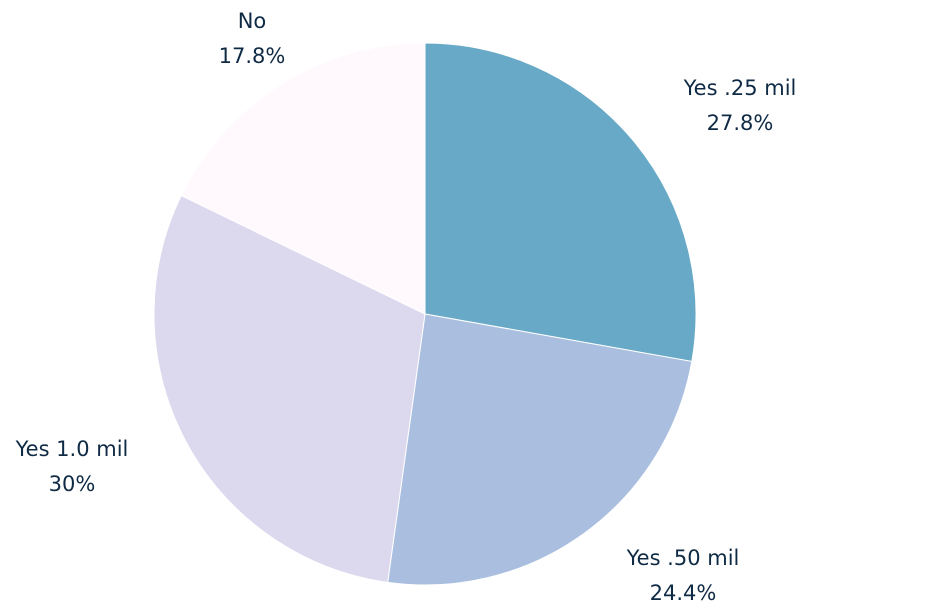  Describe the element at coordinates (252, 56) in the screenshot. I see `slice-percent-no: 17.8%` at that location.